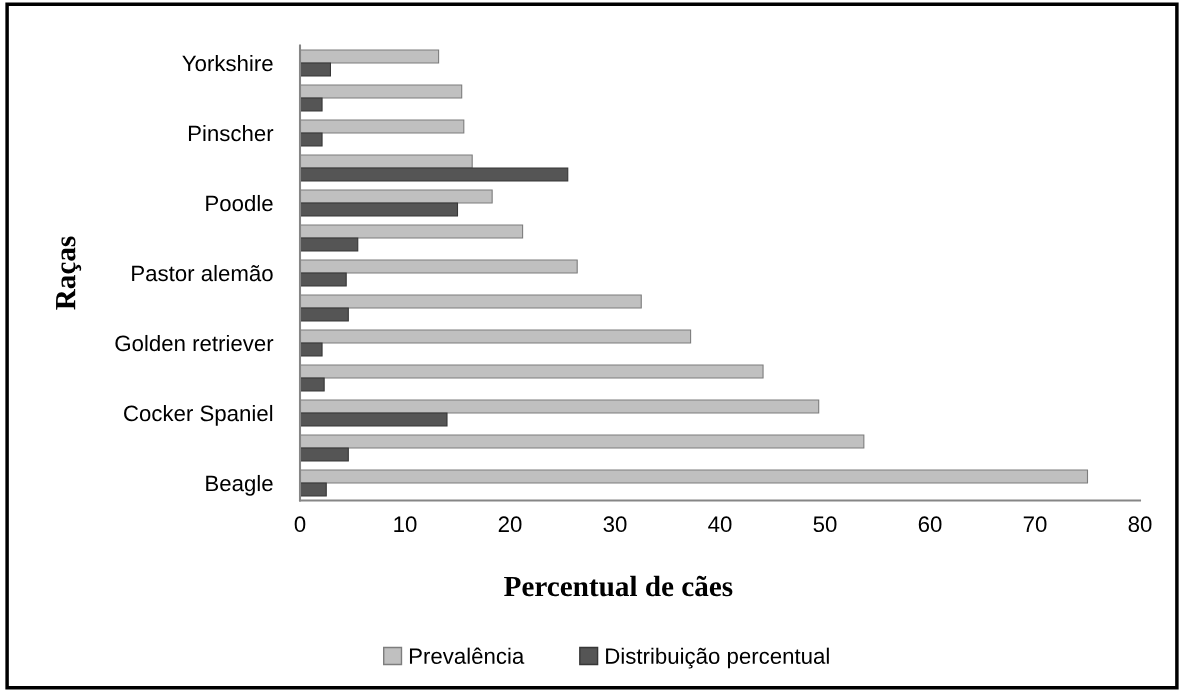 The height and width of the screenshot is (692, 1184). I want to click on x-tick-label: 60, so click(930, 524).